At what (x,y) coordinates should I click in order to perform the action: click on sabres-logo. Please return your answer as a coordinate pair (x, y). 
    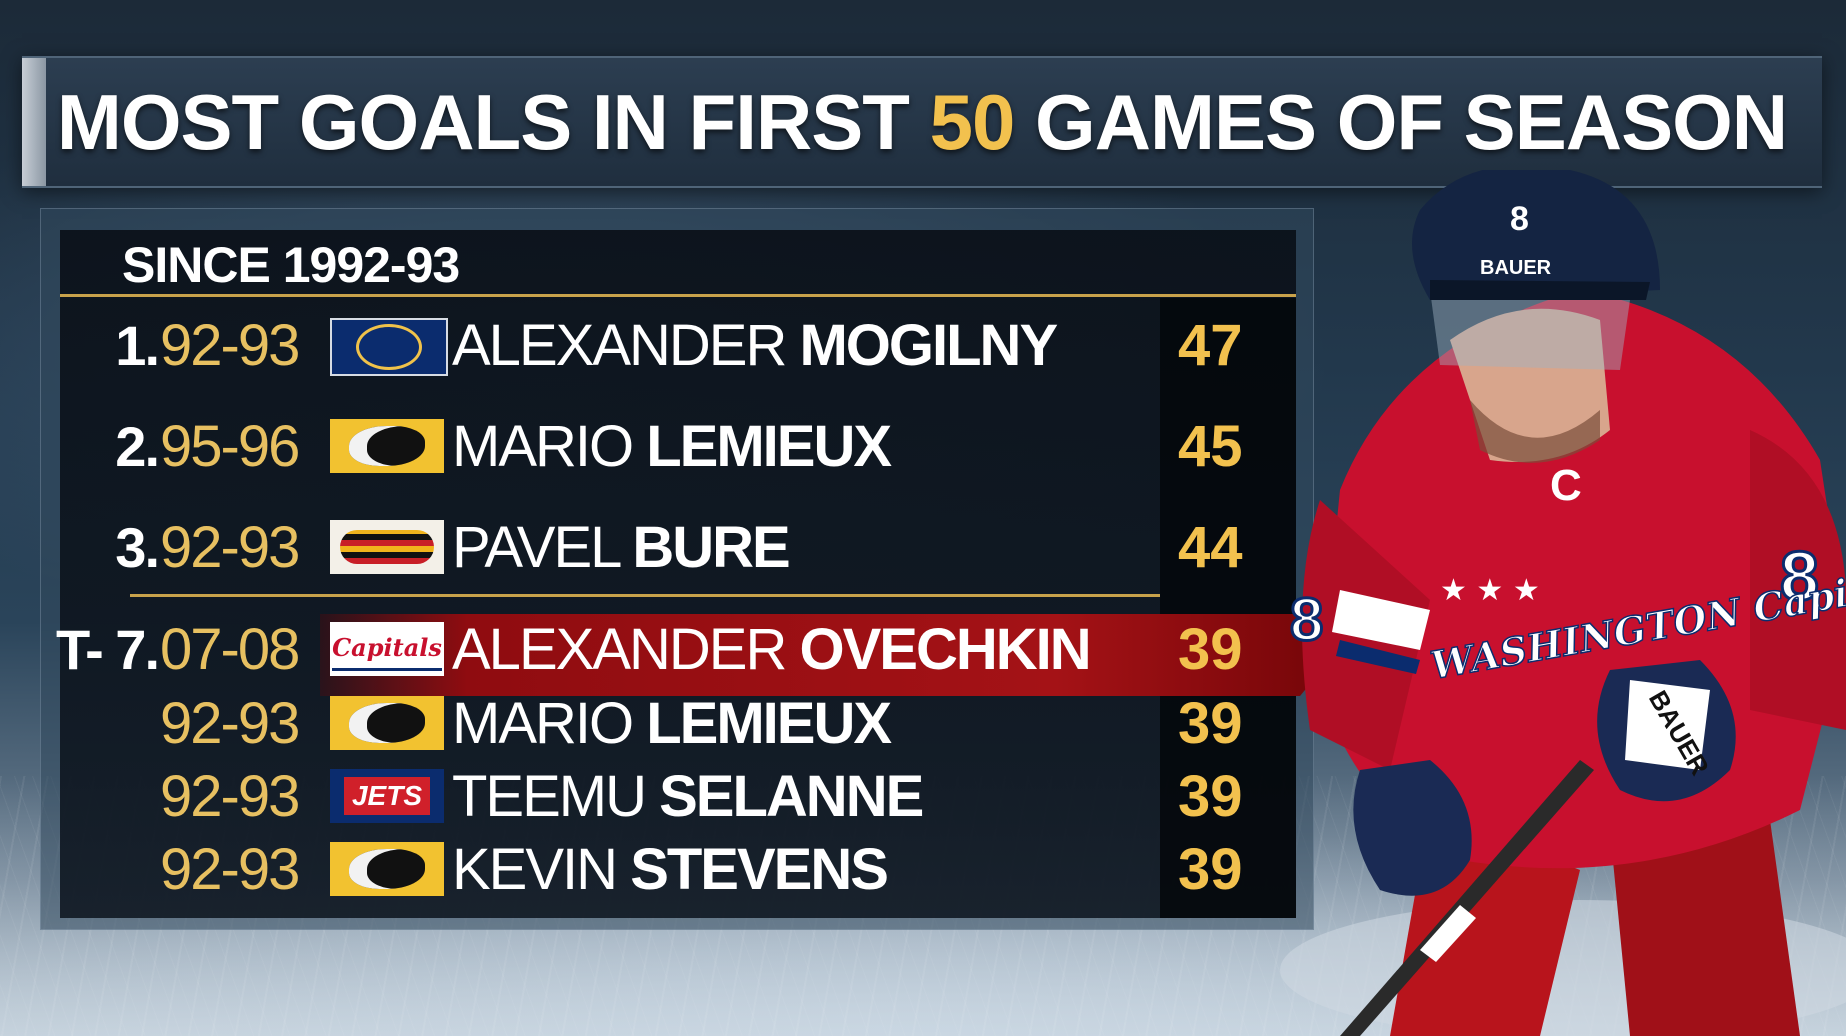
    Looking at the image, I should click on (389, 347).